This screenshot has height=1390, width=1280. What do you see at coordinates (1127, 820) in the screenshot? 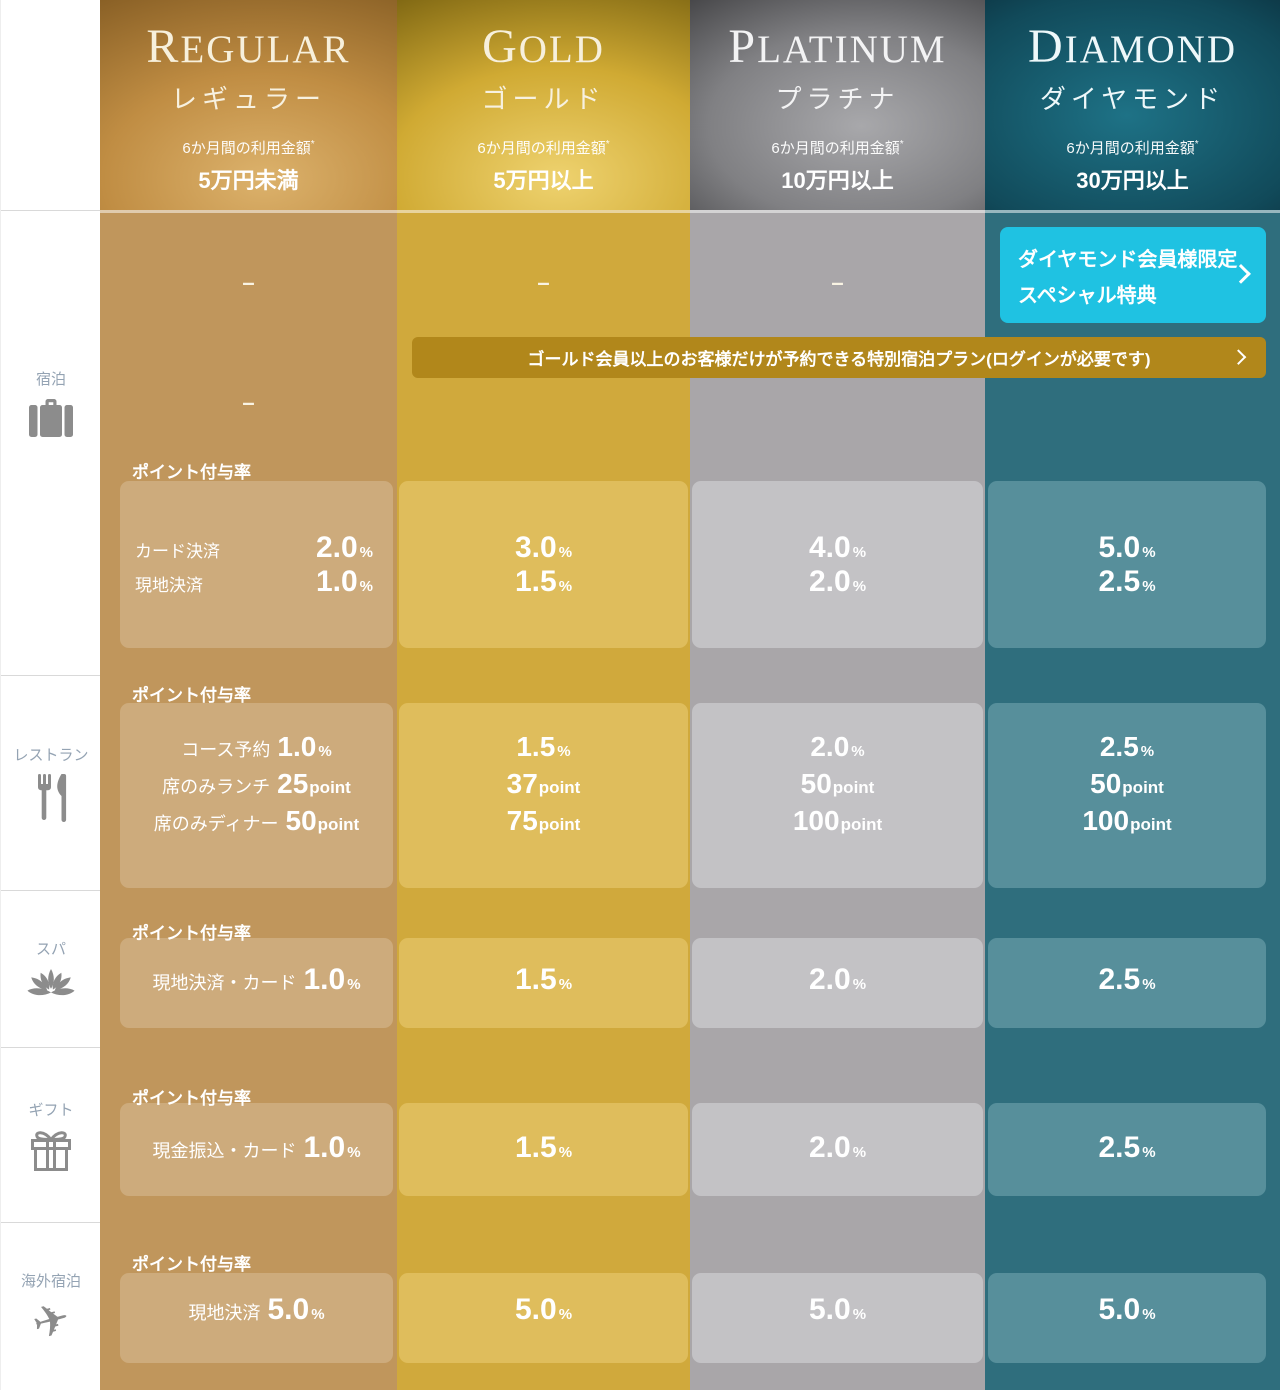
I see `value-dinner-diamond: 100point` at bounding box center [1127, 820].